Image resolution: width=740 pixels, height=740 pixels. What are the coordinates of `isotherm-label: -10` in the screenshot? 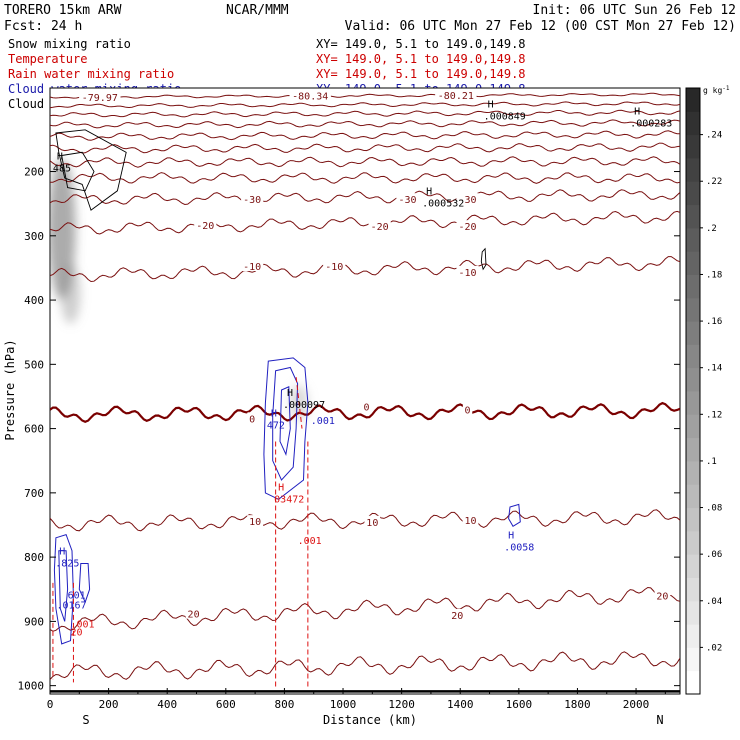 It's located at (334, 267).